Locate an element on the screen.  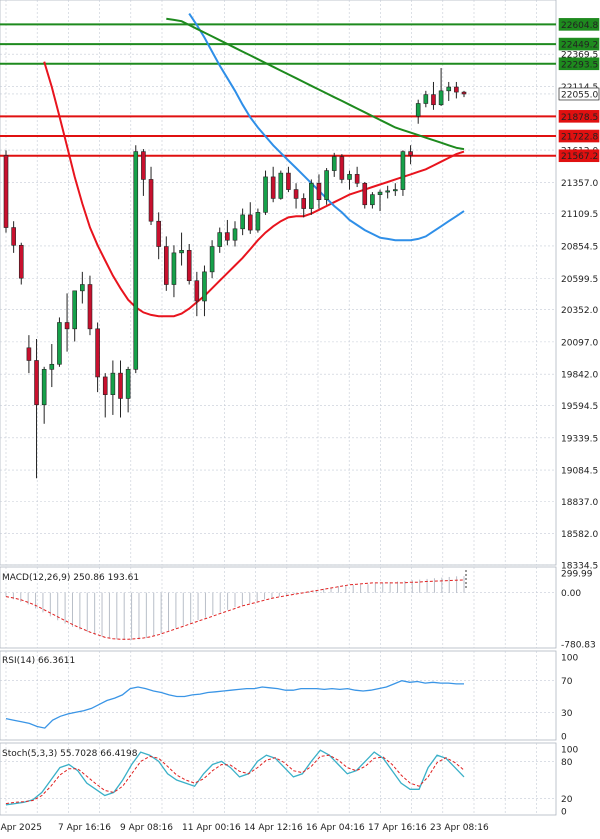
price-tick-label: 20097.0 is located at coordinates (579, 343).